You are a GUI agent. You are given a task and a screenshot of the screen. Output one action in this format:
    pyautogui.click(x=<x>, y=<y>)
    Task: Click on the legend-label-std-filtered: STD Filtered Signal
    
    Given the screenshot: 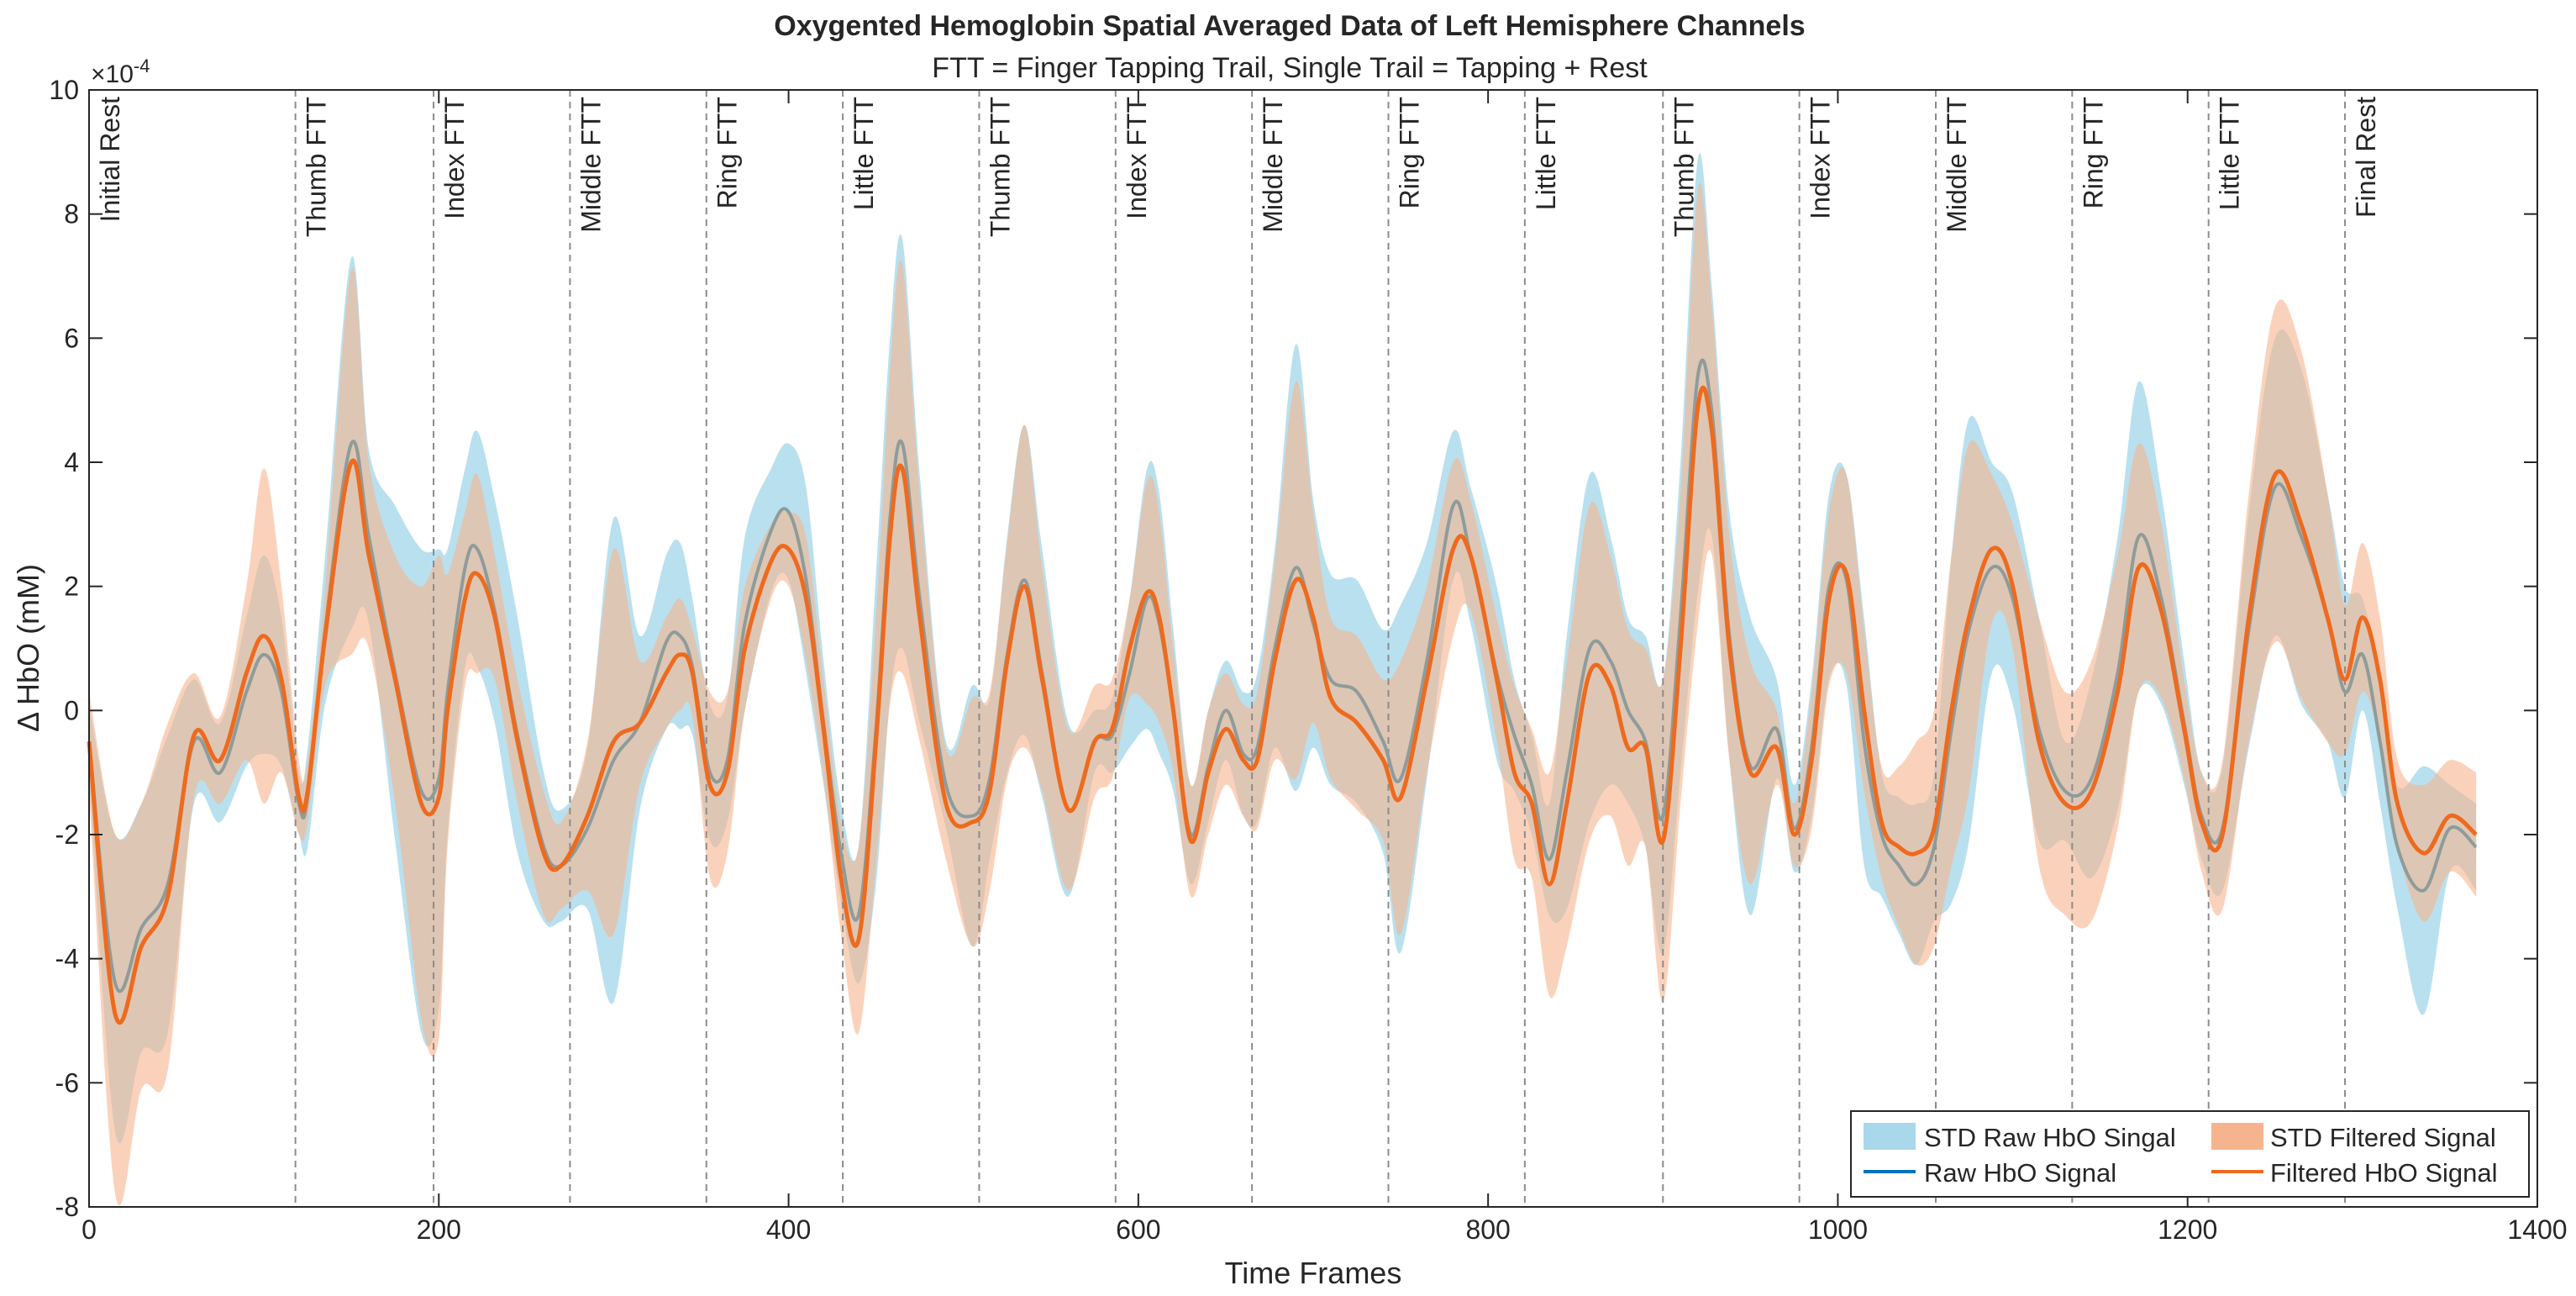 What is the action you would take?
    pyautogui.click(x=2383, y=1137)
    